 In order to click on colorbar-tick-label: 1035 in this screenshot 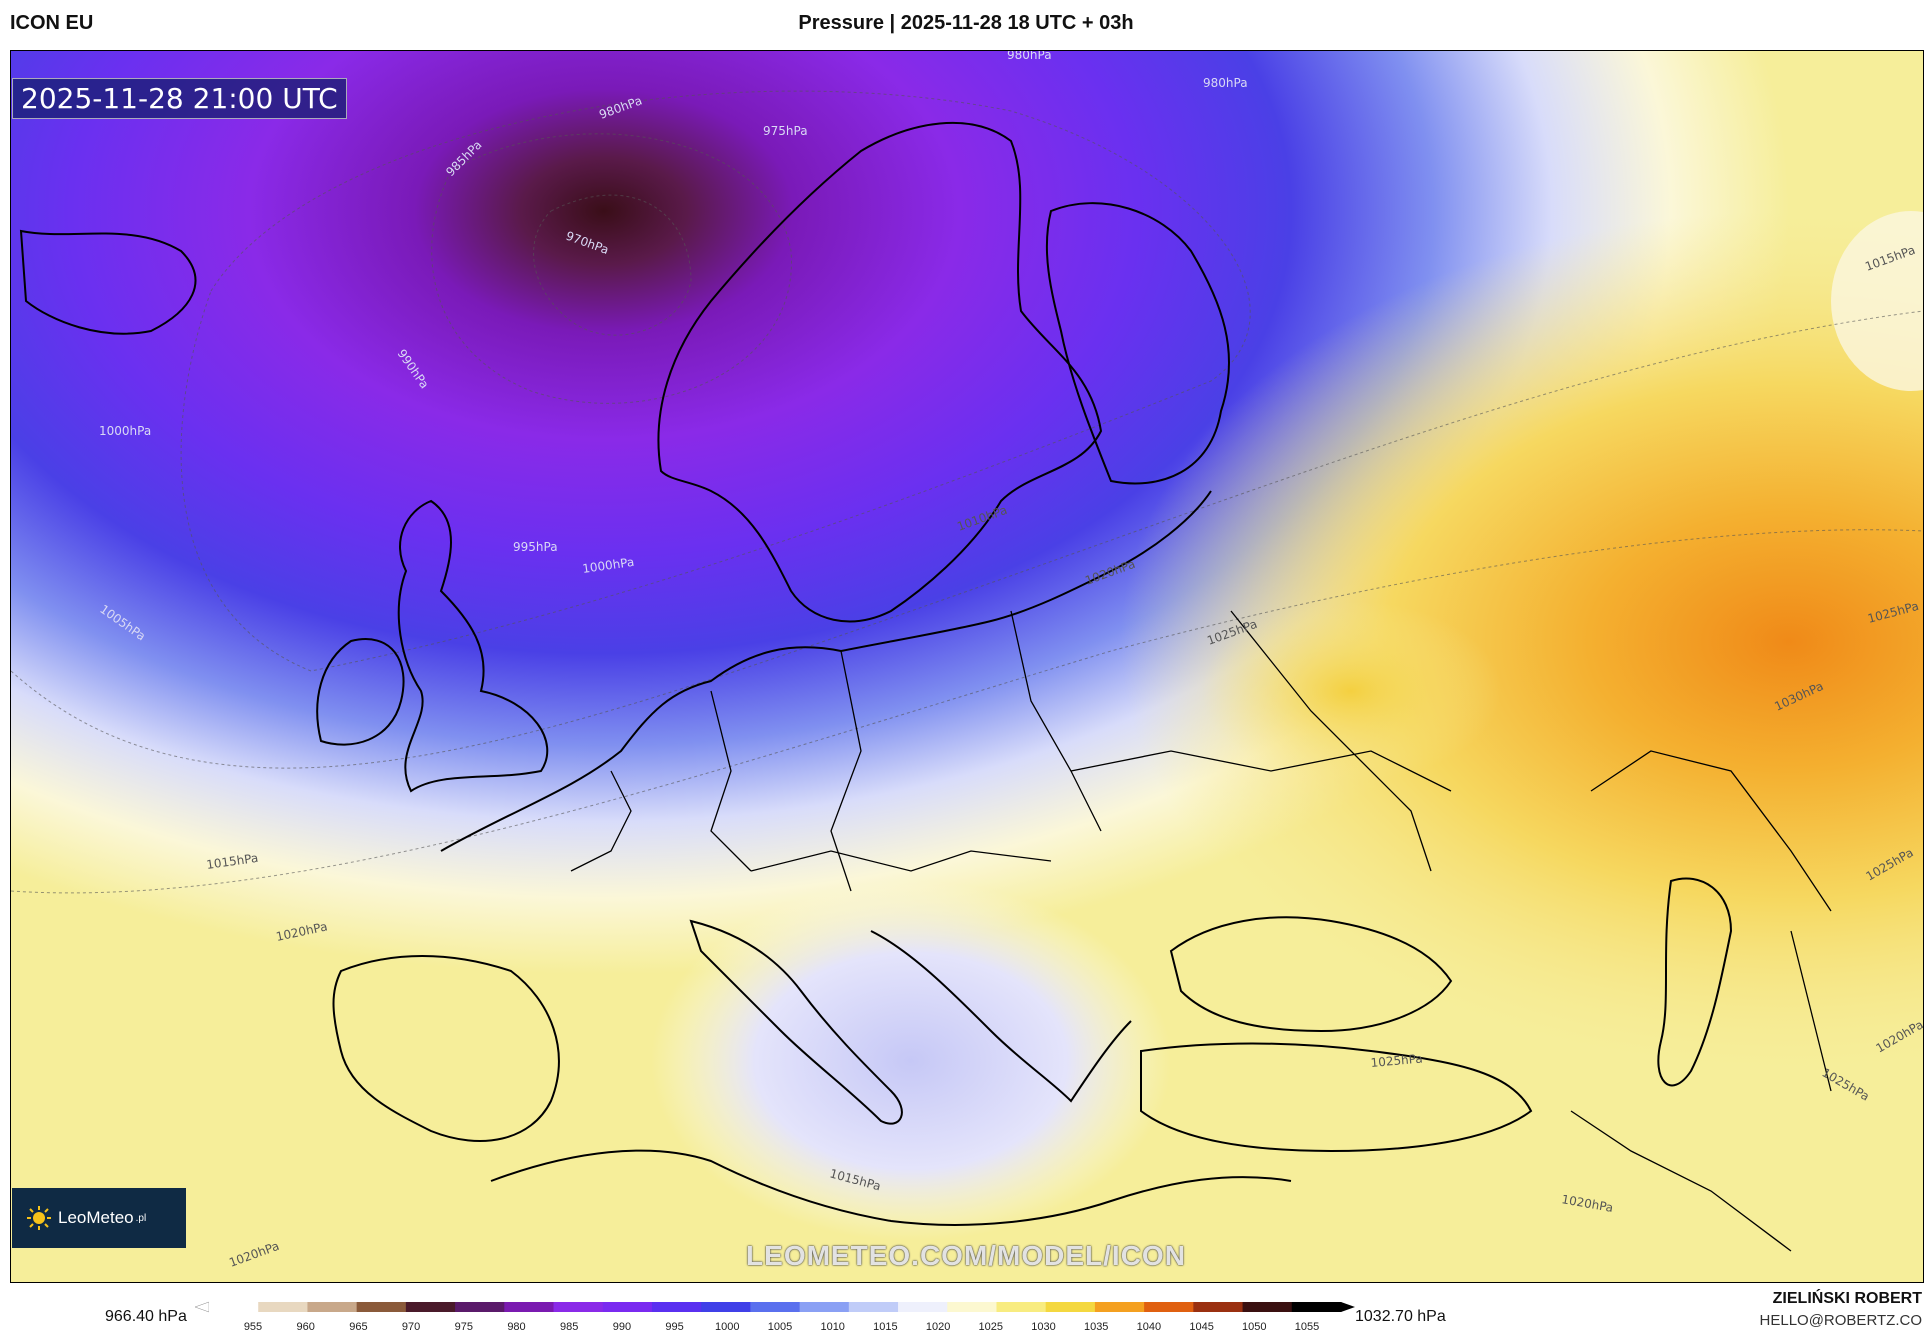, I will do `click(1096, 1327)`.